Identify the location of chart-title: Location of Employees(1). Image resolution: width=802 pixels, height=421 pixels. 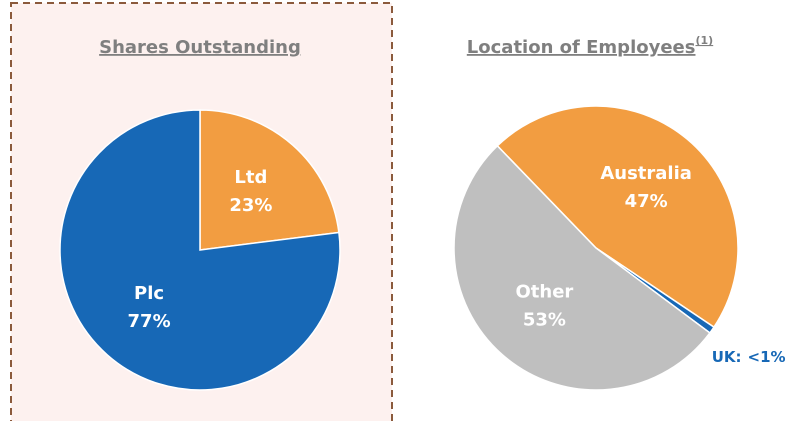
(590, 46).